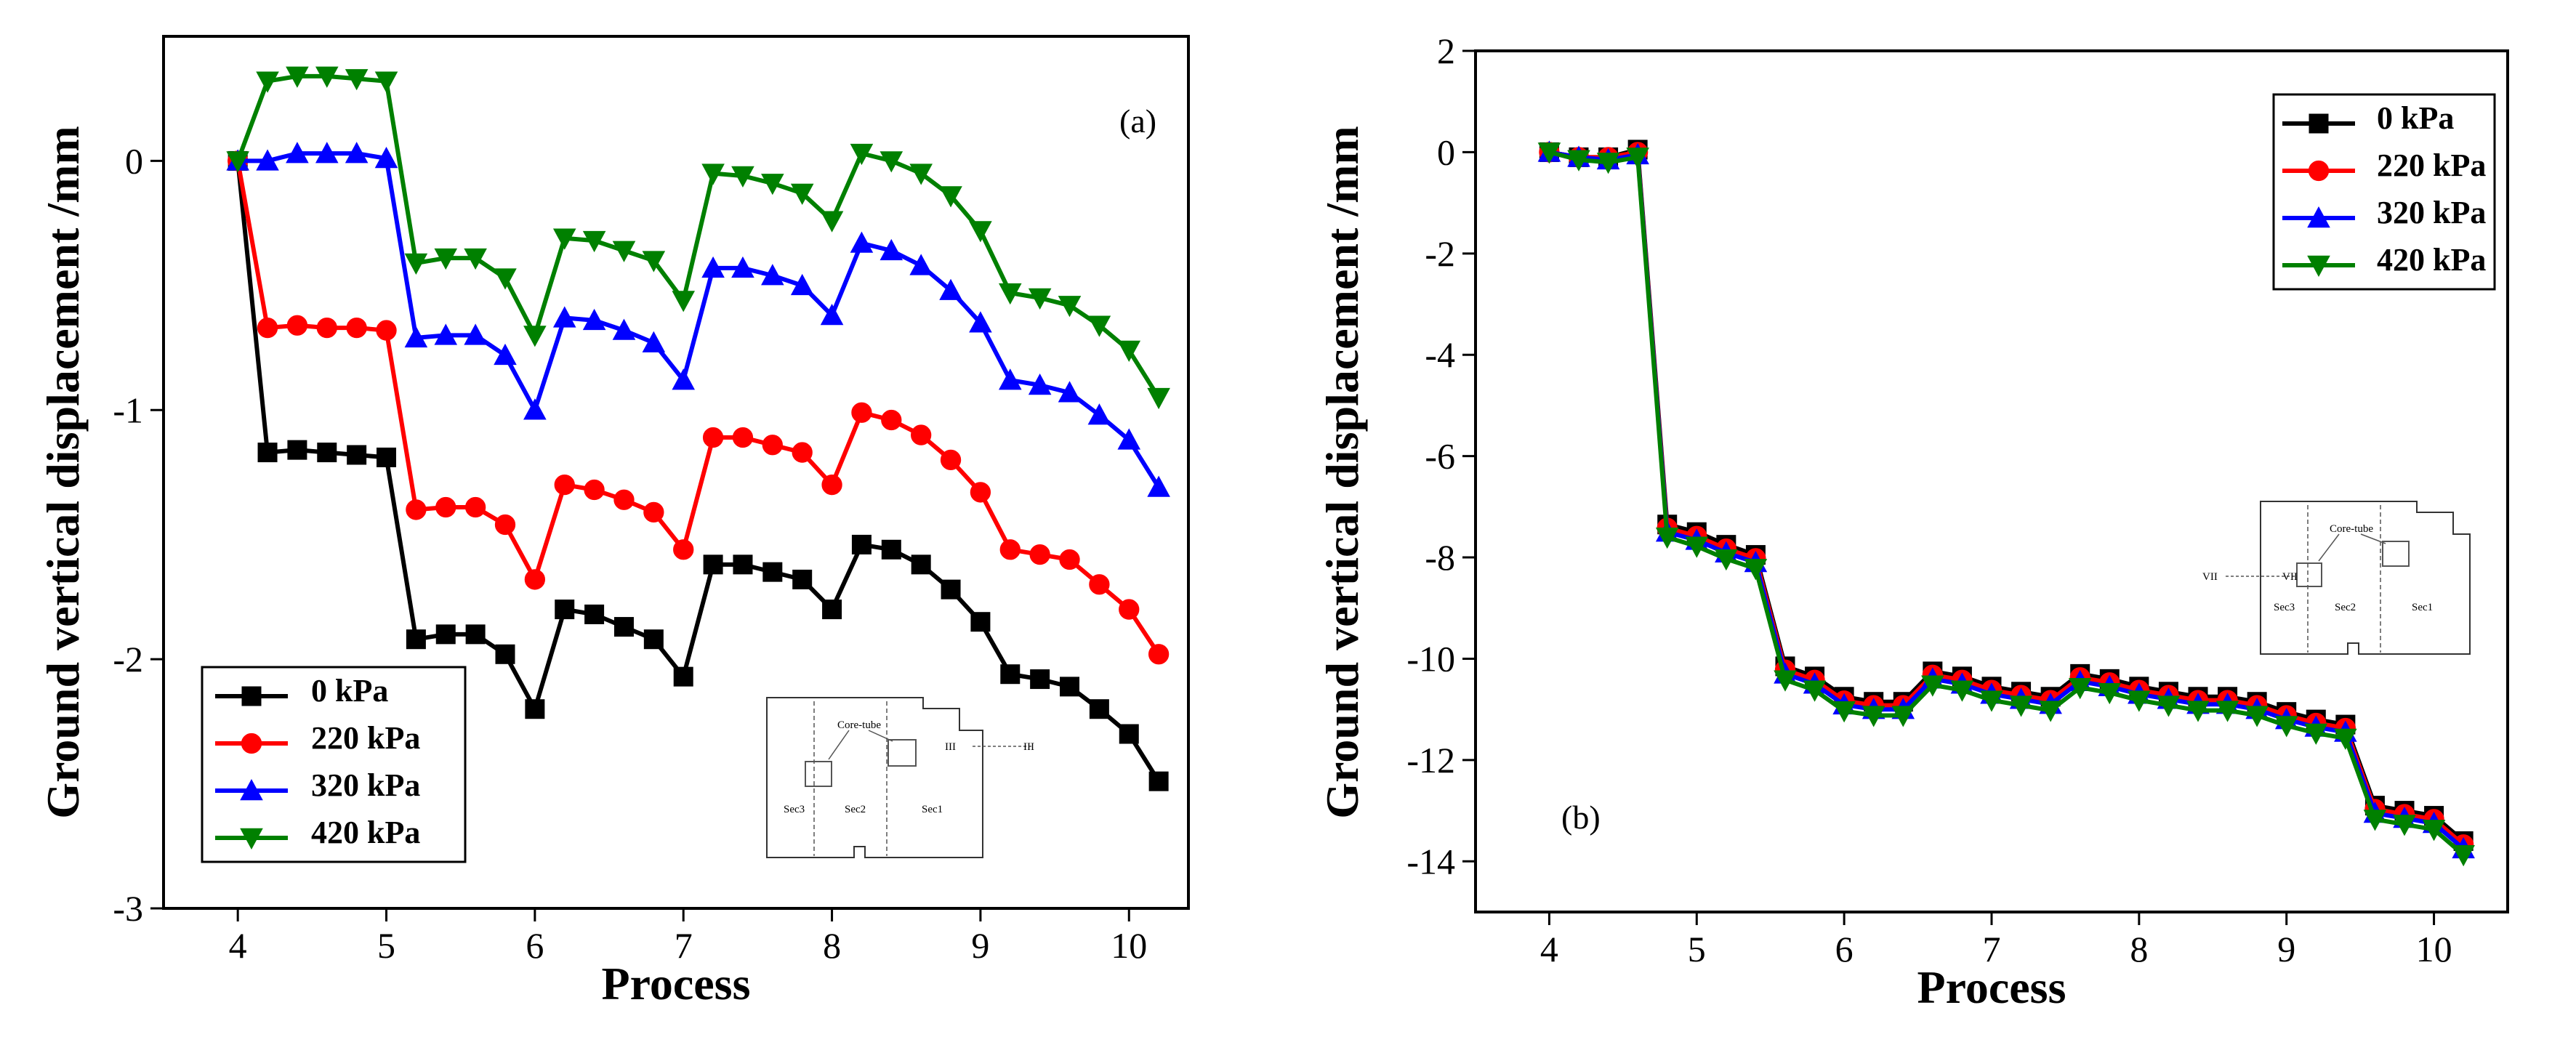 The width and height of the screenshot is (2576, 1037). What do you see at coordinates (794, 809) in the screenshot?
I see `chart-a-inset-sec3: Sec3` at bounding box center [794, 809].